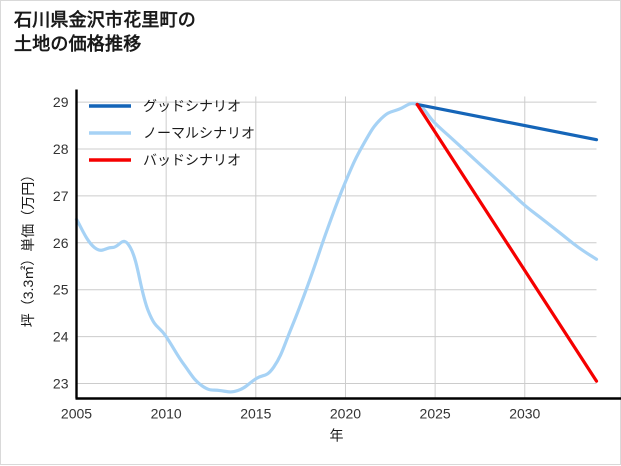 Image resolution: width=621 pixels, height=466 pixels. Describe the element at coordinates (192, 160) in the screenshot. I see `legend-label: バッドシナリオ` at that location.